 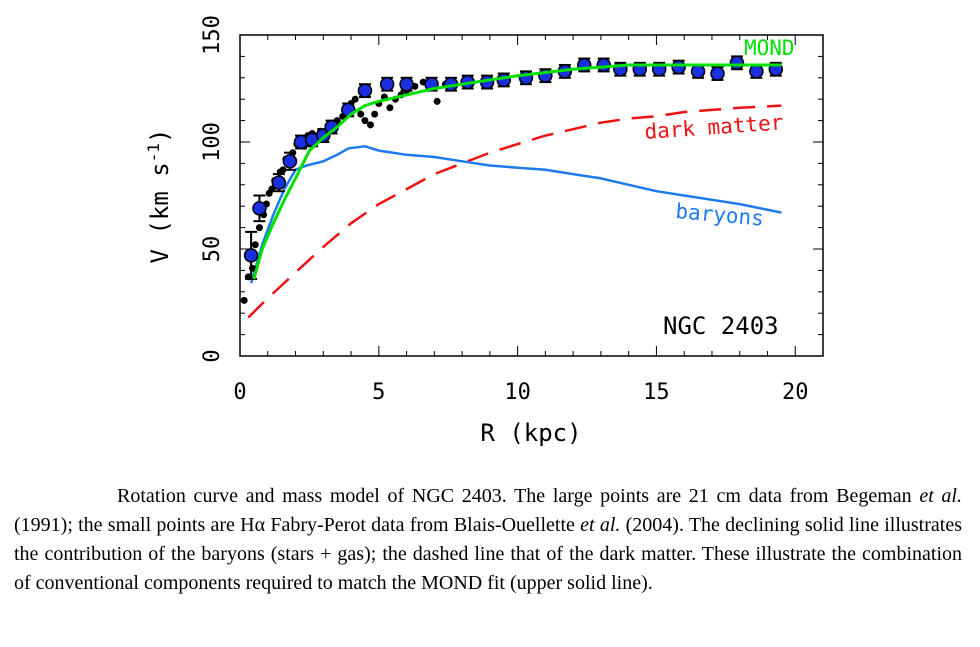 I want to click on x-axis-title: R (kpc), so click(x=530, y=433).